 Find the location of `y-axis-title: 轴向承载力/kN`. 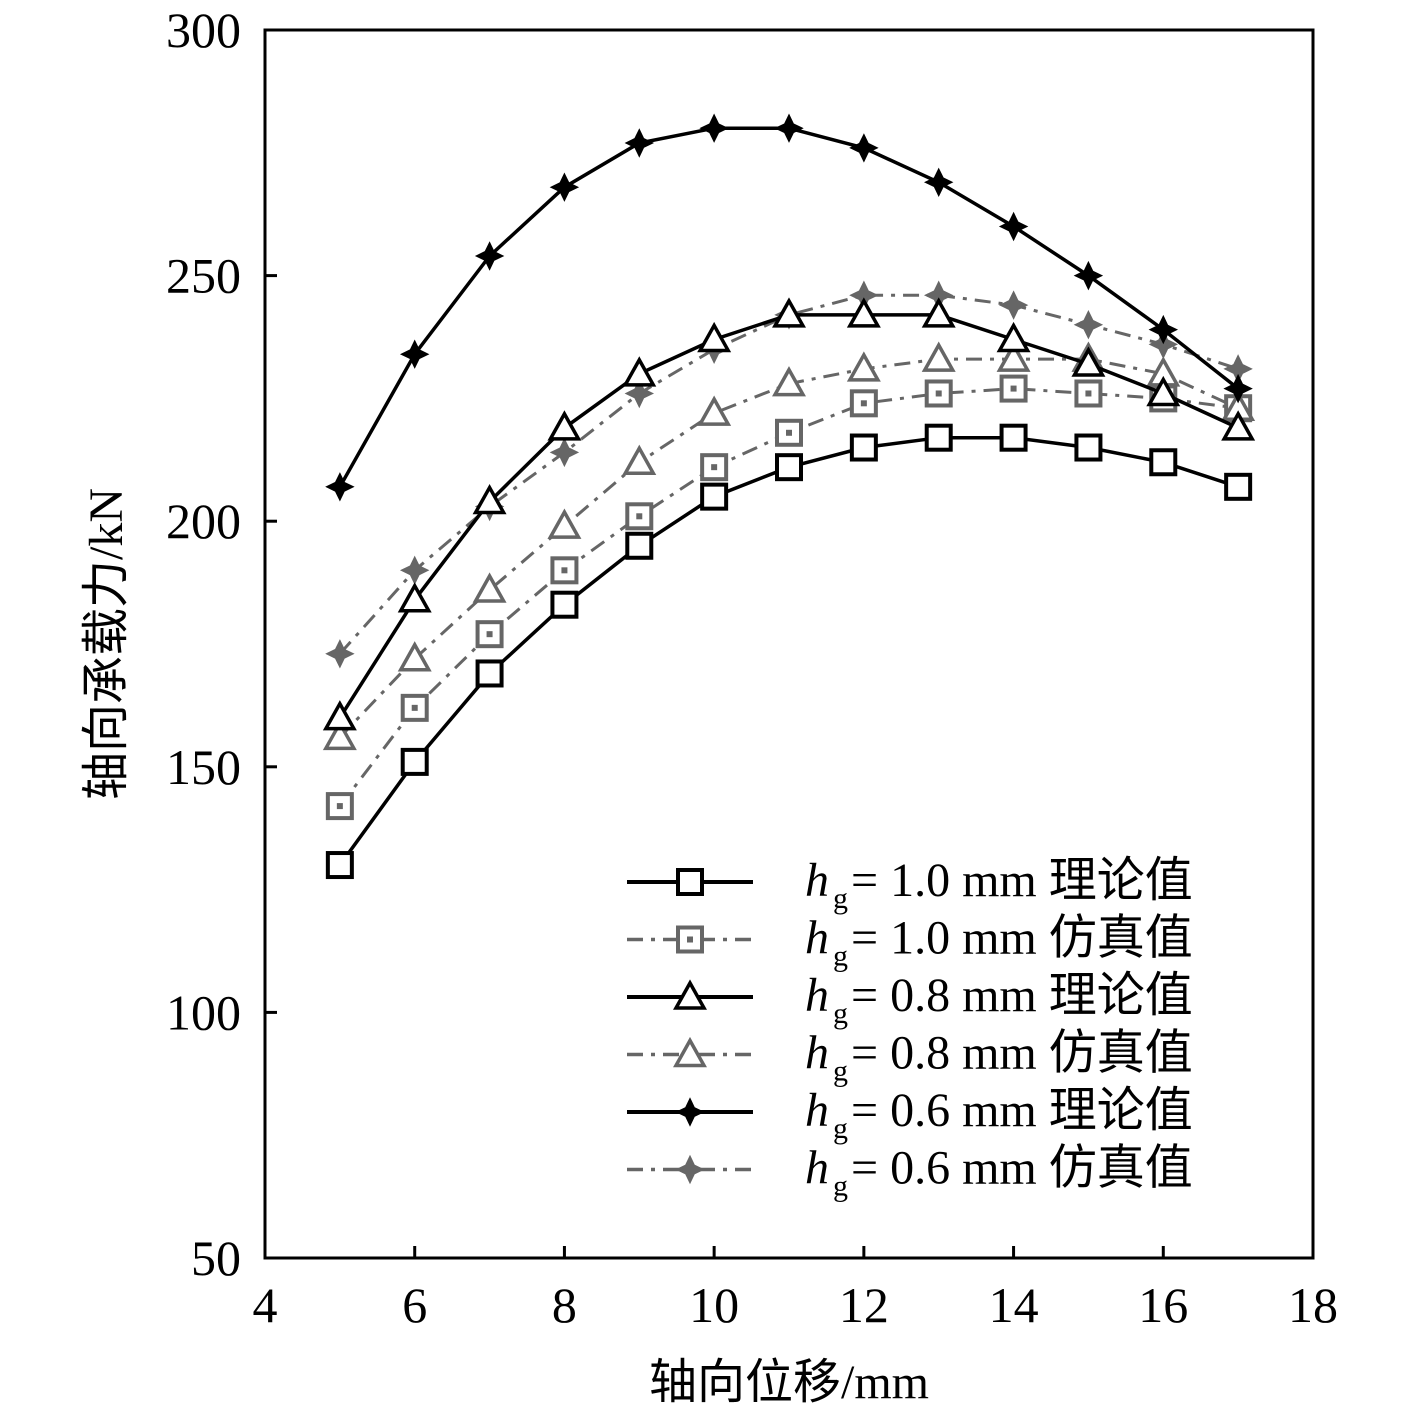

y-axis-title: 轴向承载力/kN is located at coordinates (106, 644).